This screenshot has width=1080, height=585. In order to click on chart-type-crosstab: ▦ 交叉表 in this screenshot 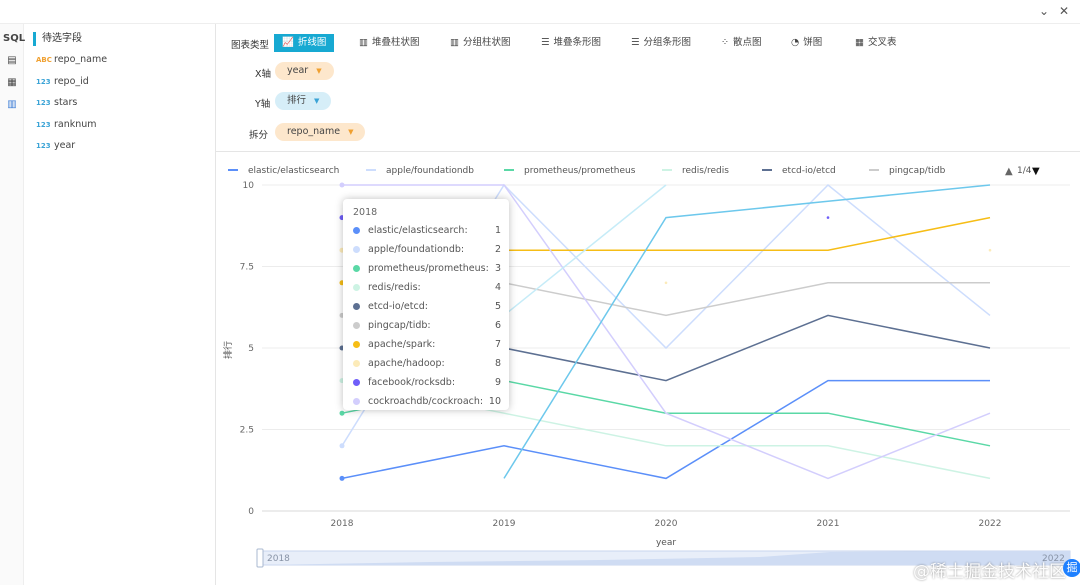, I will do `click(876, 43)`.